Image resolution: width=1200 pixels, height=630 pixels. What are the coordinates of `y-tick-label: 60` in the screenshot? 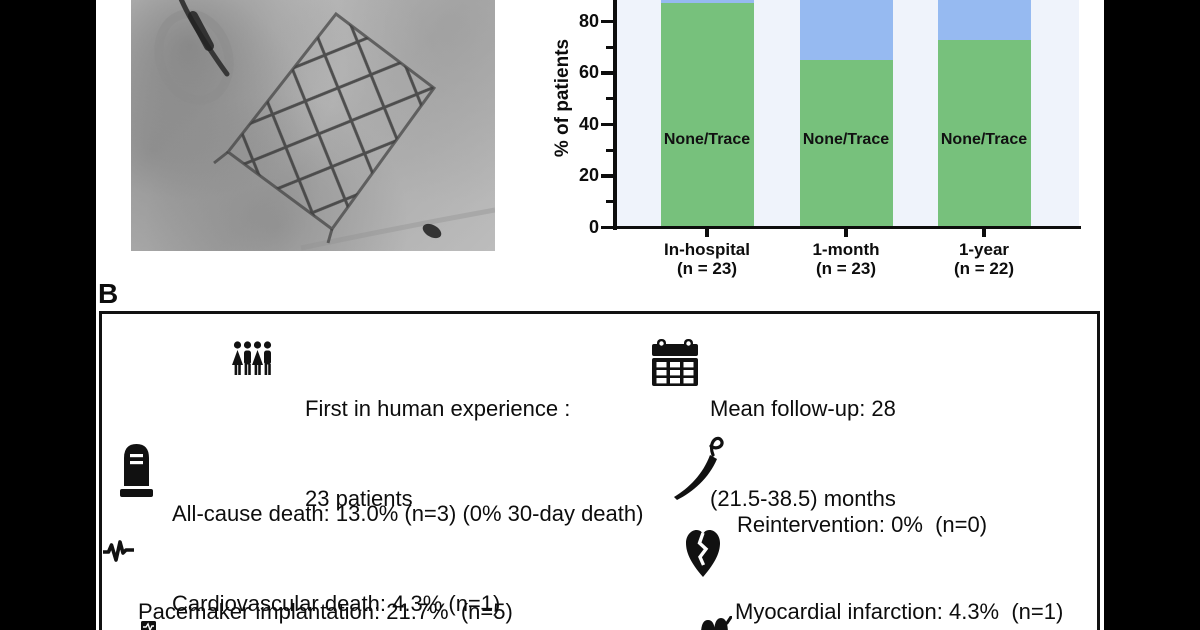 It's located at (588, 72).